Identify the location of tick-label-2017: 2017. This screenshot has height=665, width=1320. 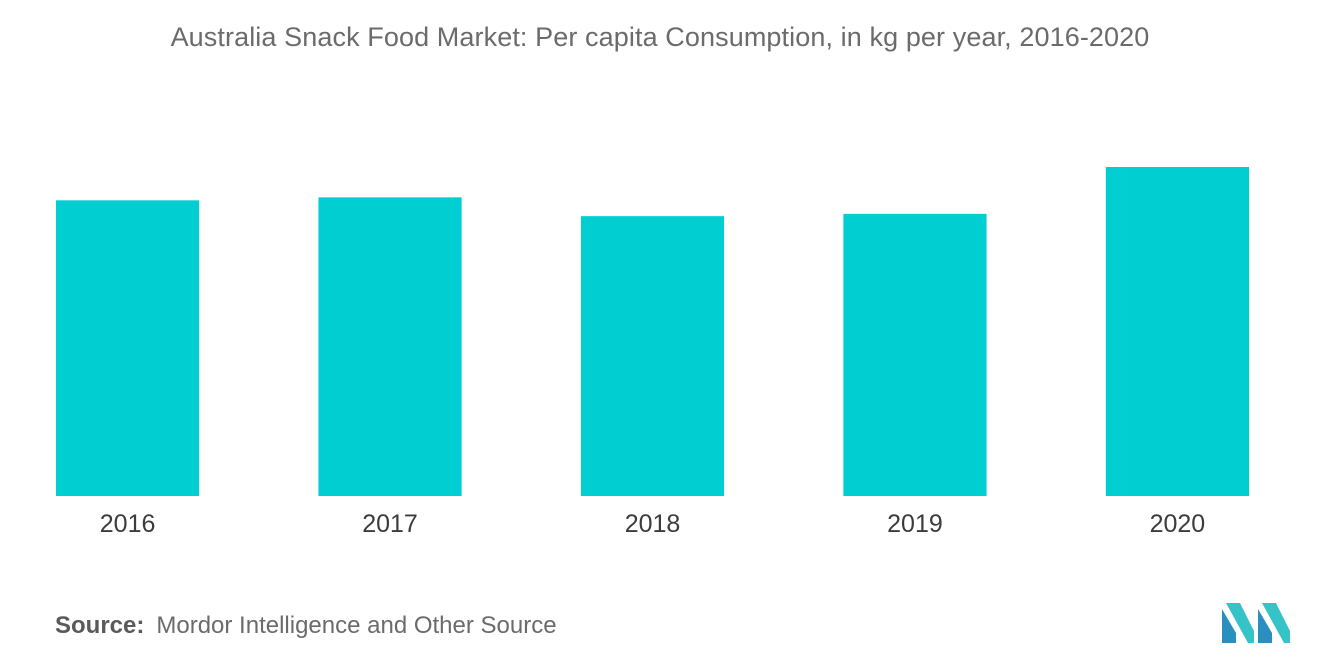
(390, 524).